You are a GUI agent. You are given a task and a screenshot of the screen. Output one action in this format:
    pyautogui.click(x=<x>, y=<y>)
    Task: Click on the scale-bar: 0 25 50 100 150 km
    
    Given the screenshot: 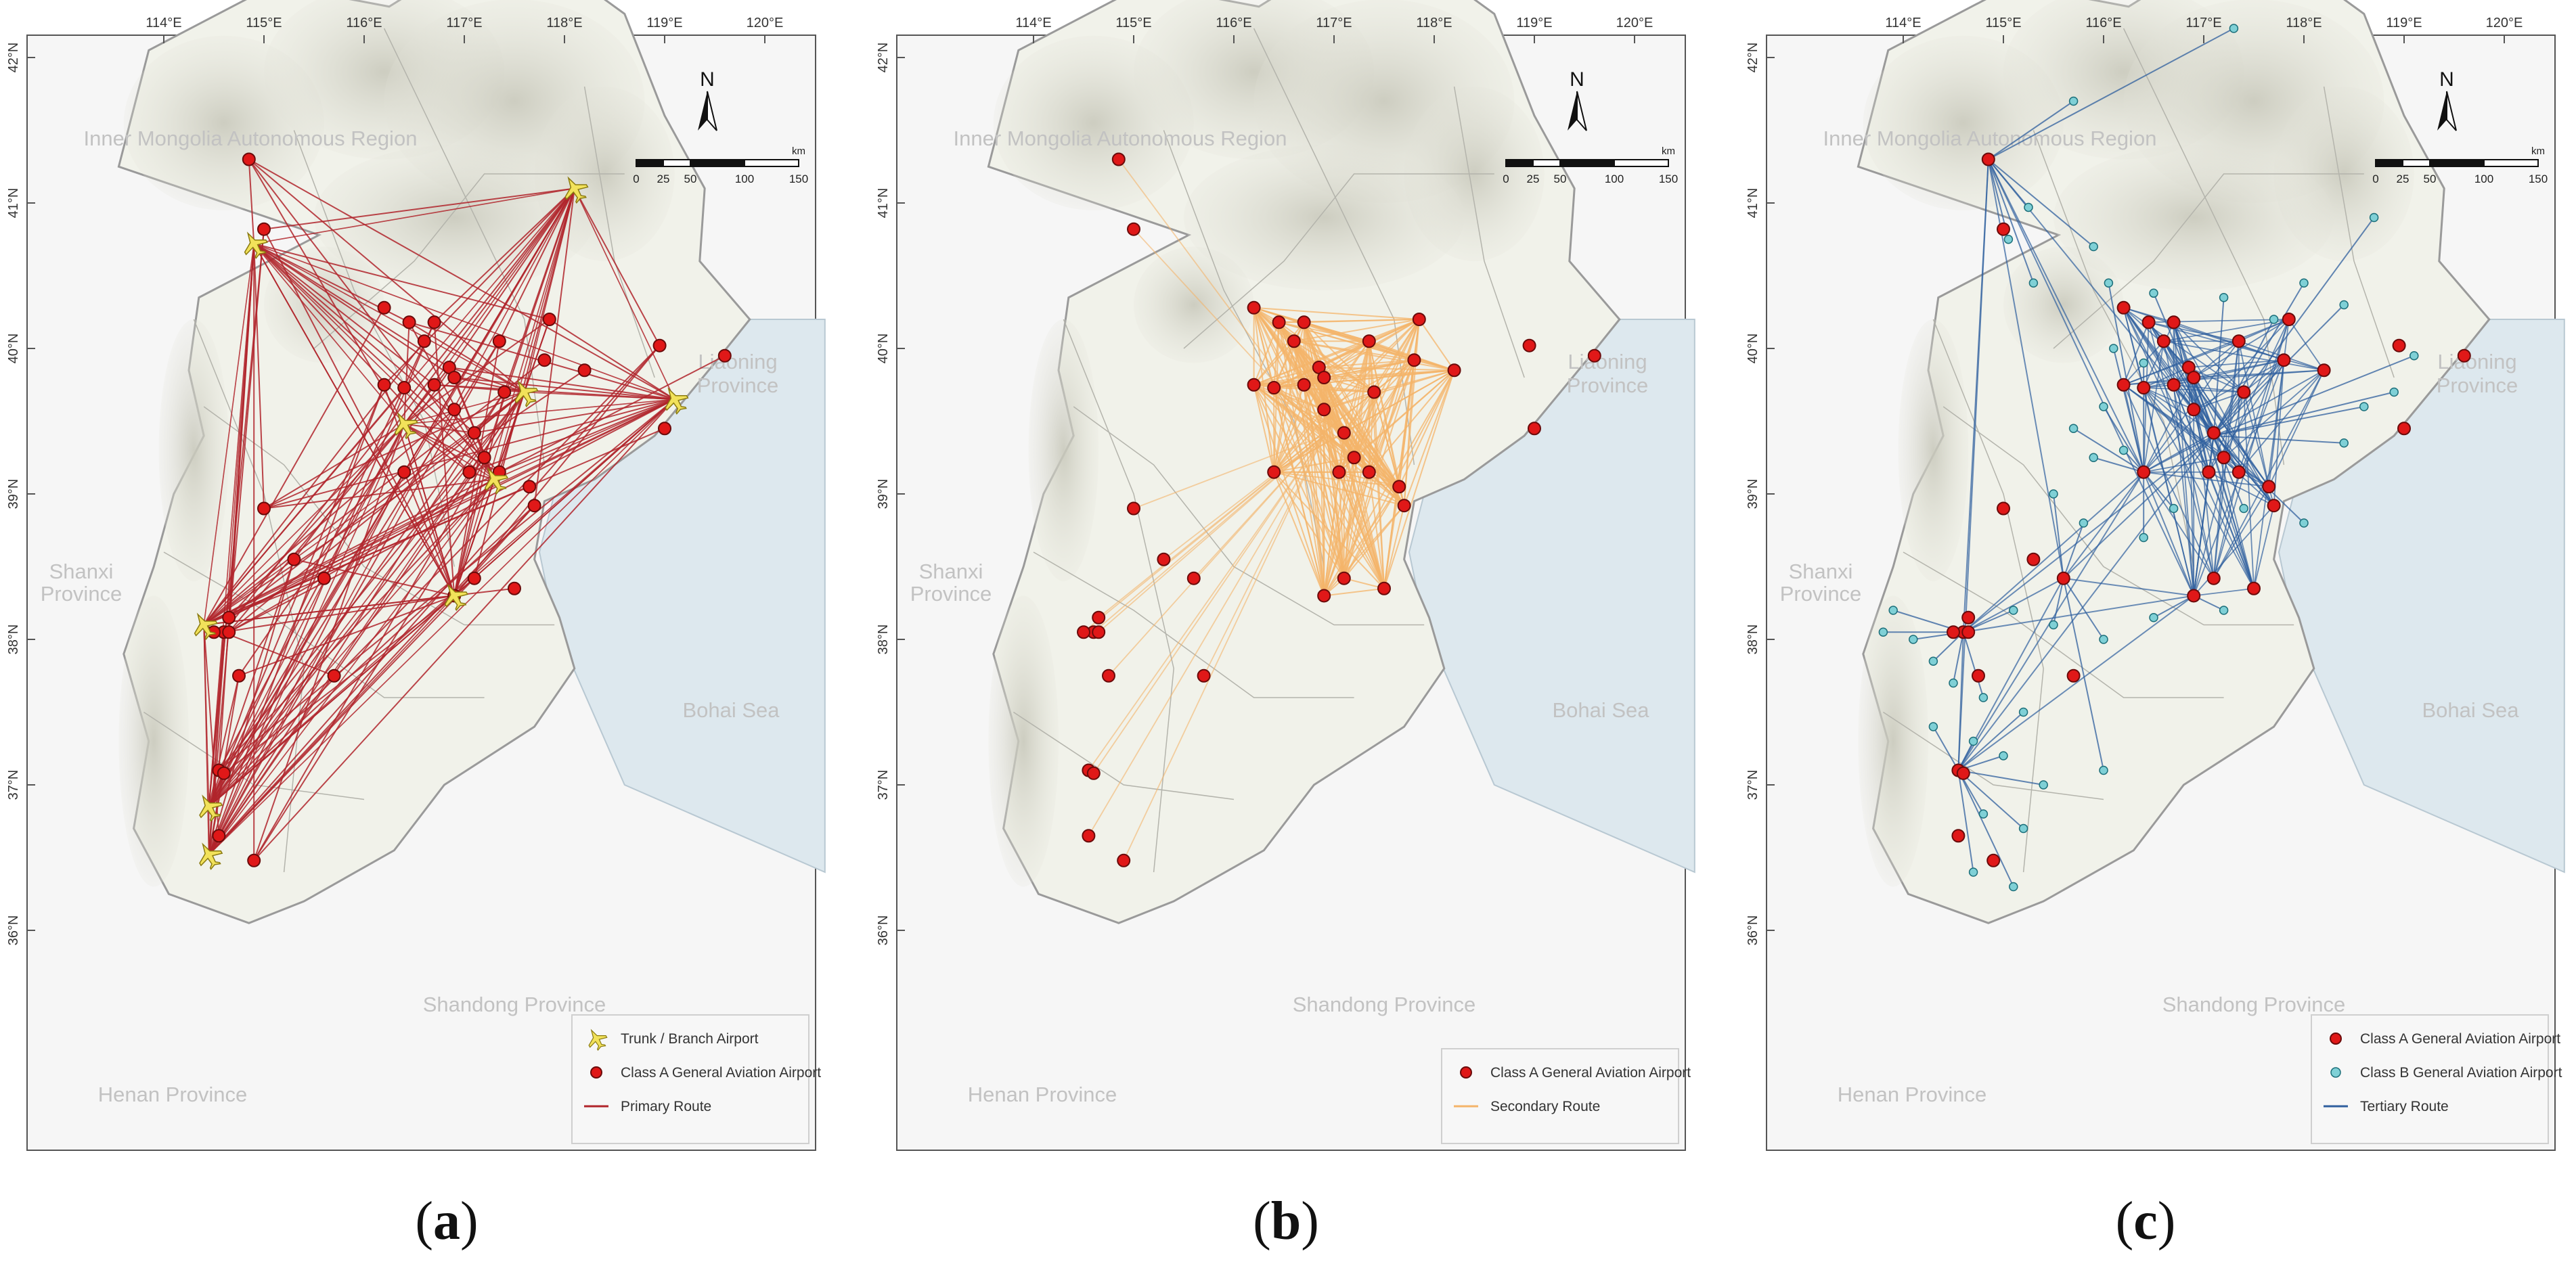 What is the action you would take?
    pyautogui.click(x=2460, y=165)
    